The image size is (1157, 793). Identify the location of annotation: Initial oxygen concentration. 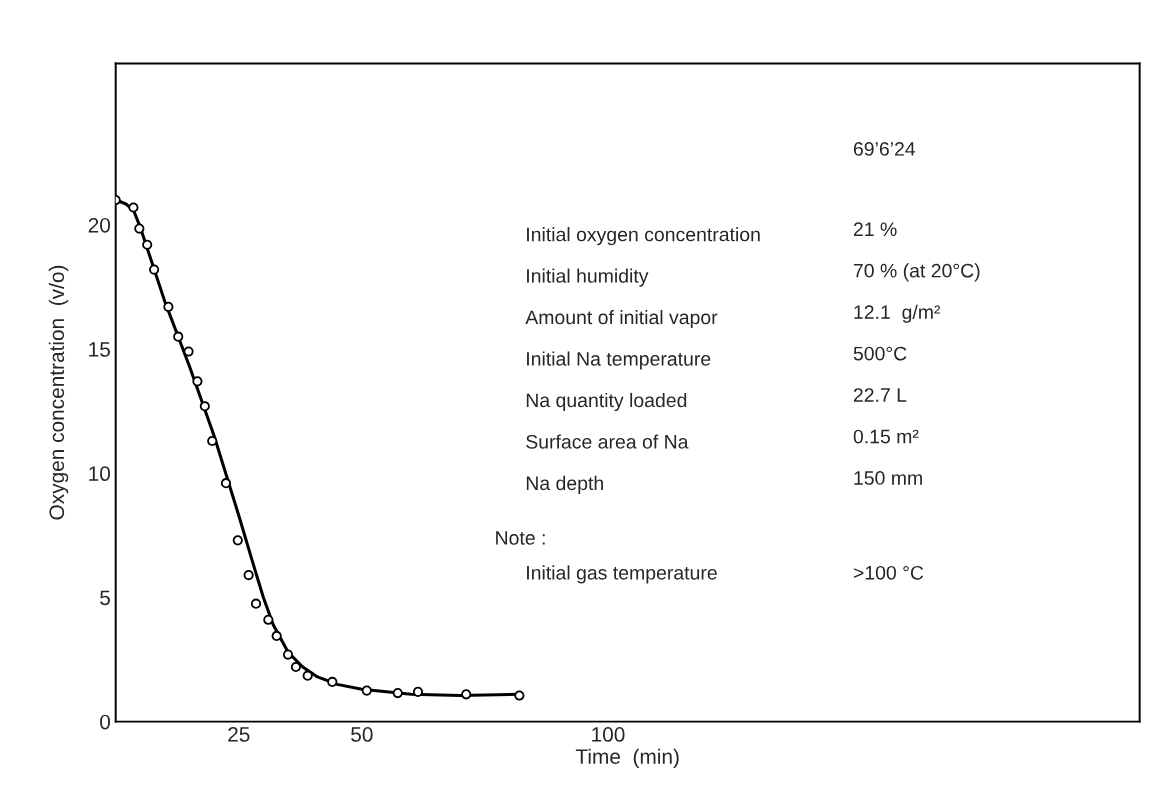
(643, 236).